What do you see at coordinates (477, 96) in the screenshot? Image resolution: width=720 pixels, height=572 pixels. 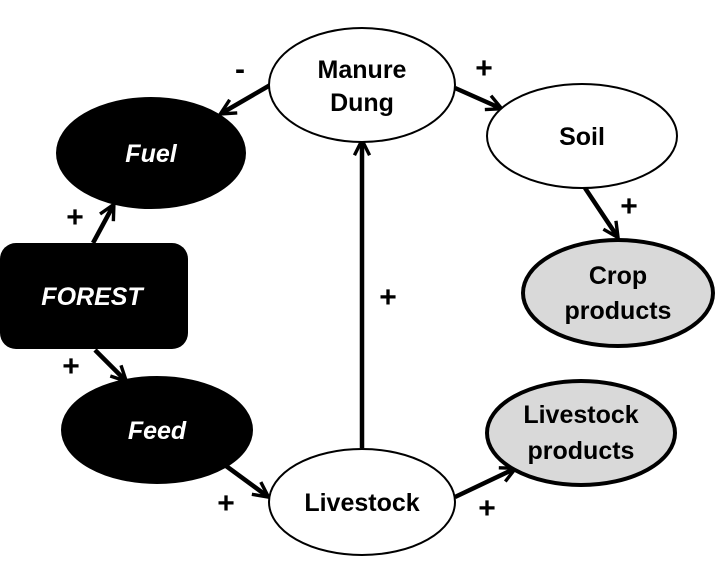 I see `edge-manure-to-soil` at bounding box center [477, 96].